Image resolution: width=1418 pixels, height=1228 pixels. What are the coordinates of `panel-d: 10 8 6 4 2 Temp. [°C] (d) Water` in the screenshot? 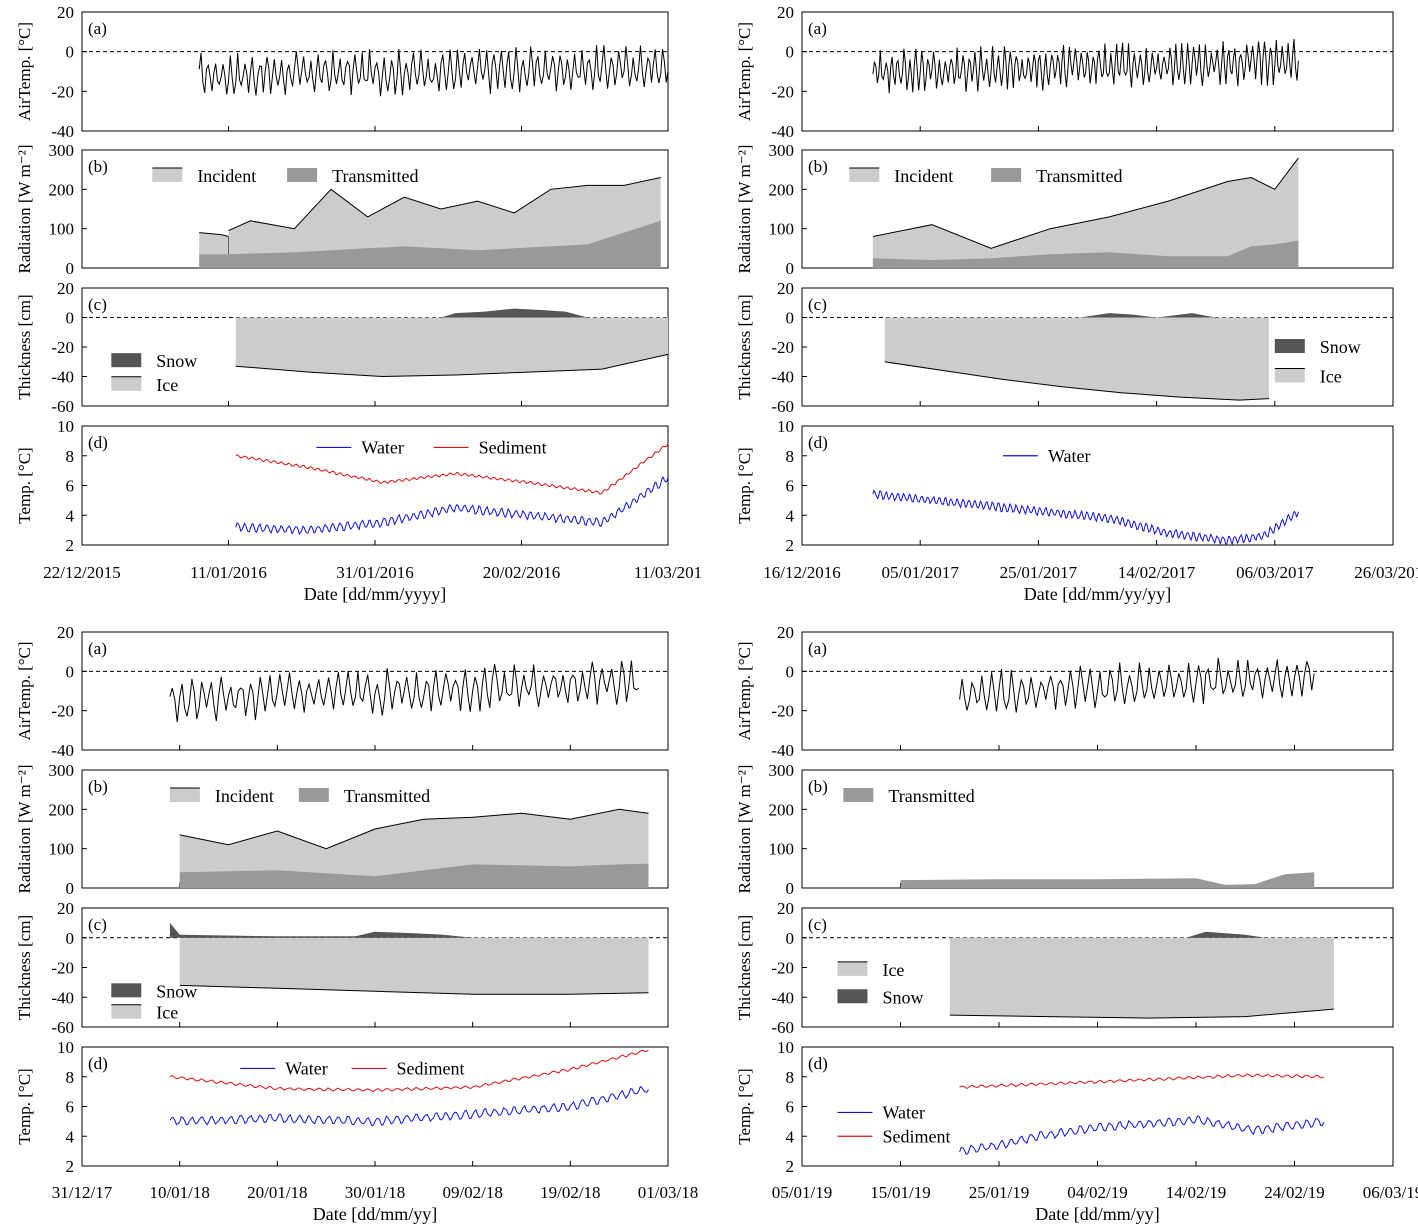 It's located at (1064, 486).